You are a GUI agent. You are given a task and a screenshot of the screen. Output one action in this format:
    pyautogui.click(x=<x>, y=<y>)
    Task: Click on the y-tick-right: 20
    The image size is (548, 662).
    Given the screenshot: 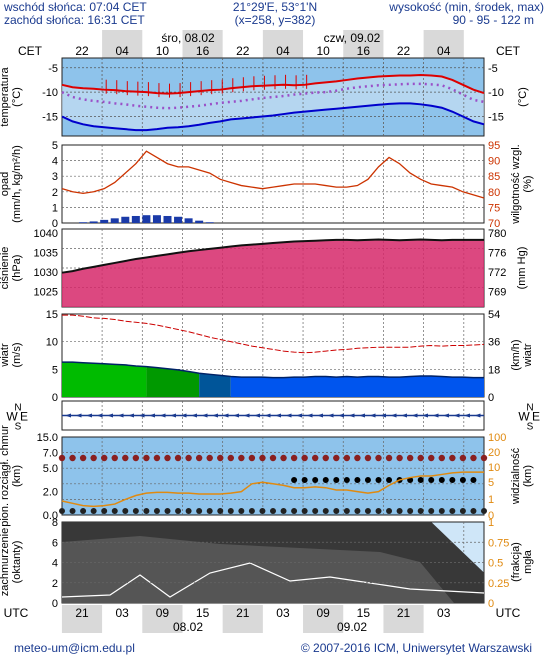 What is the action you would take?
    pyautogui.click(x=494, y=453)
    